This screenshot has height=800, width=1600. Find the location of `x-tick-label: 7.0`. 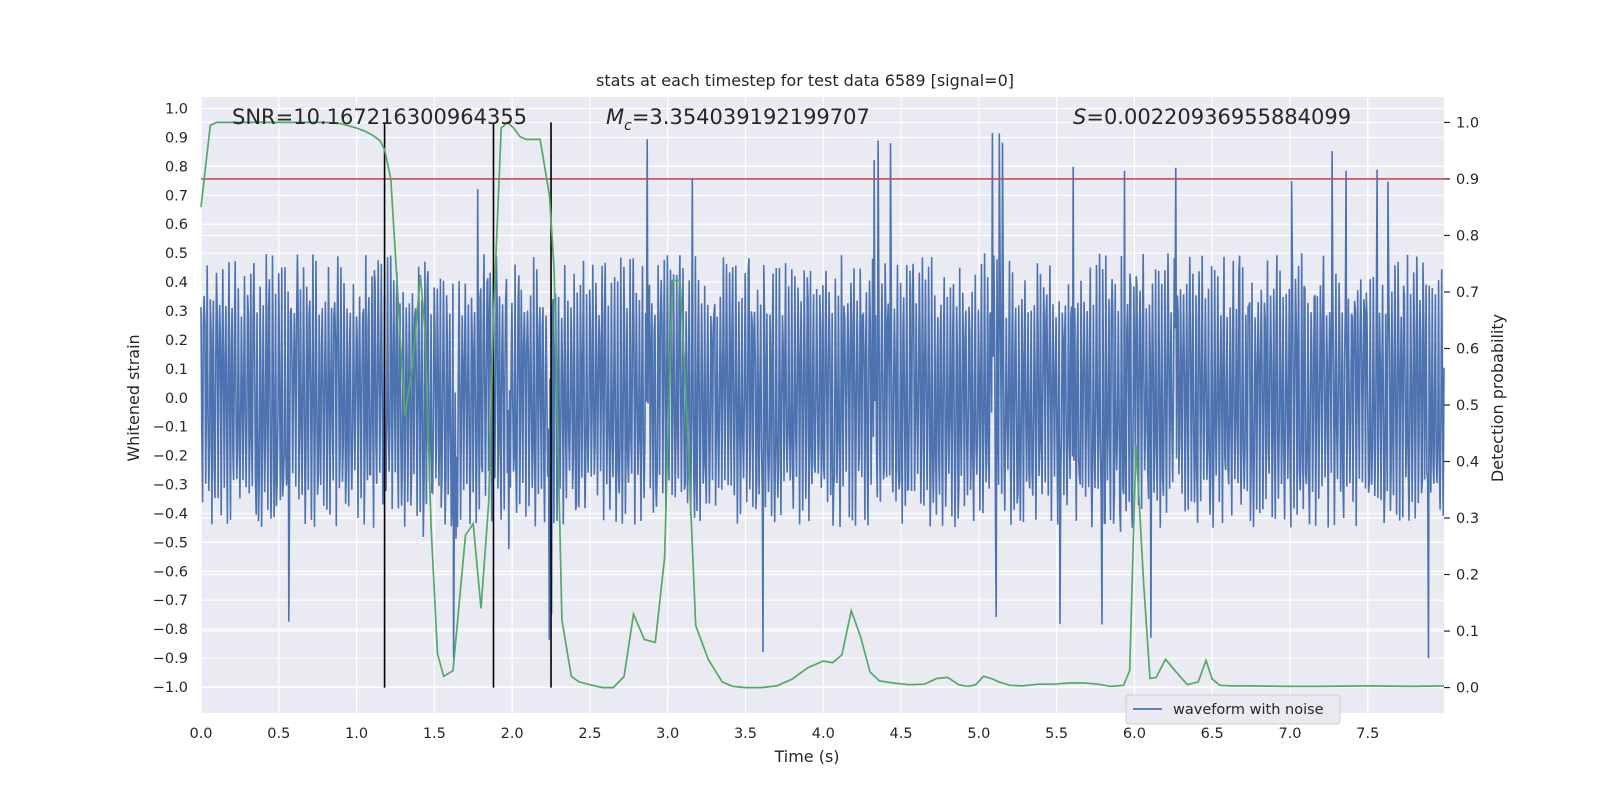

x-tick-label: 7.0 is located at coordinates (1289, 734).